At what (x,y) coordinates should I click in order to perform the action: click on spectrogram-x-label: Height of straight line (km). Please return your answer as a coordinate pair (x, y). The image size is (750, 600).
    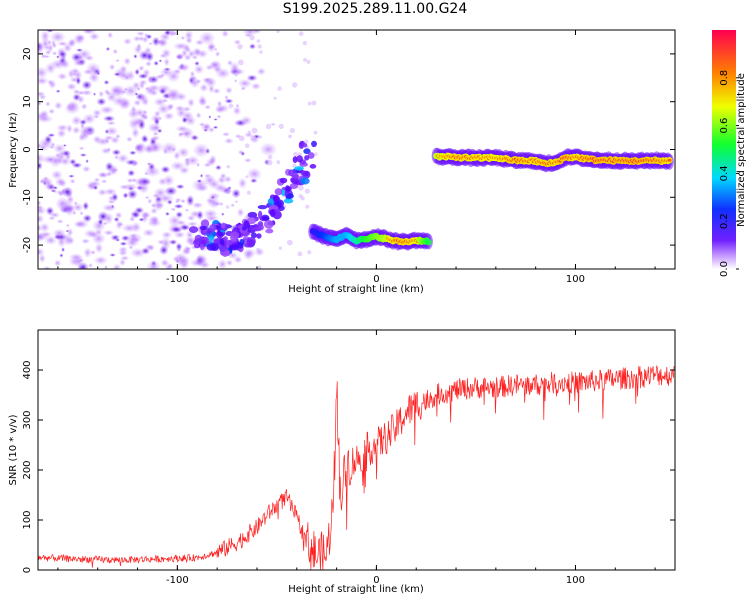
    Looking at the image, I should click on (356, 289).